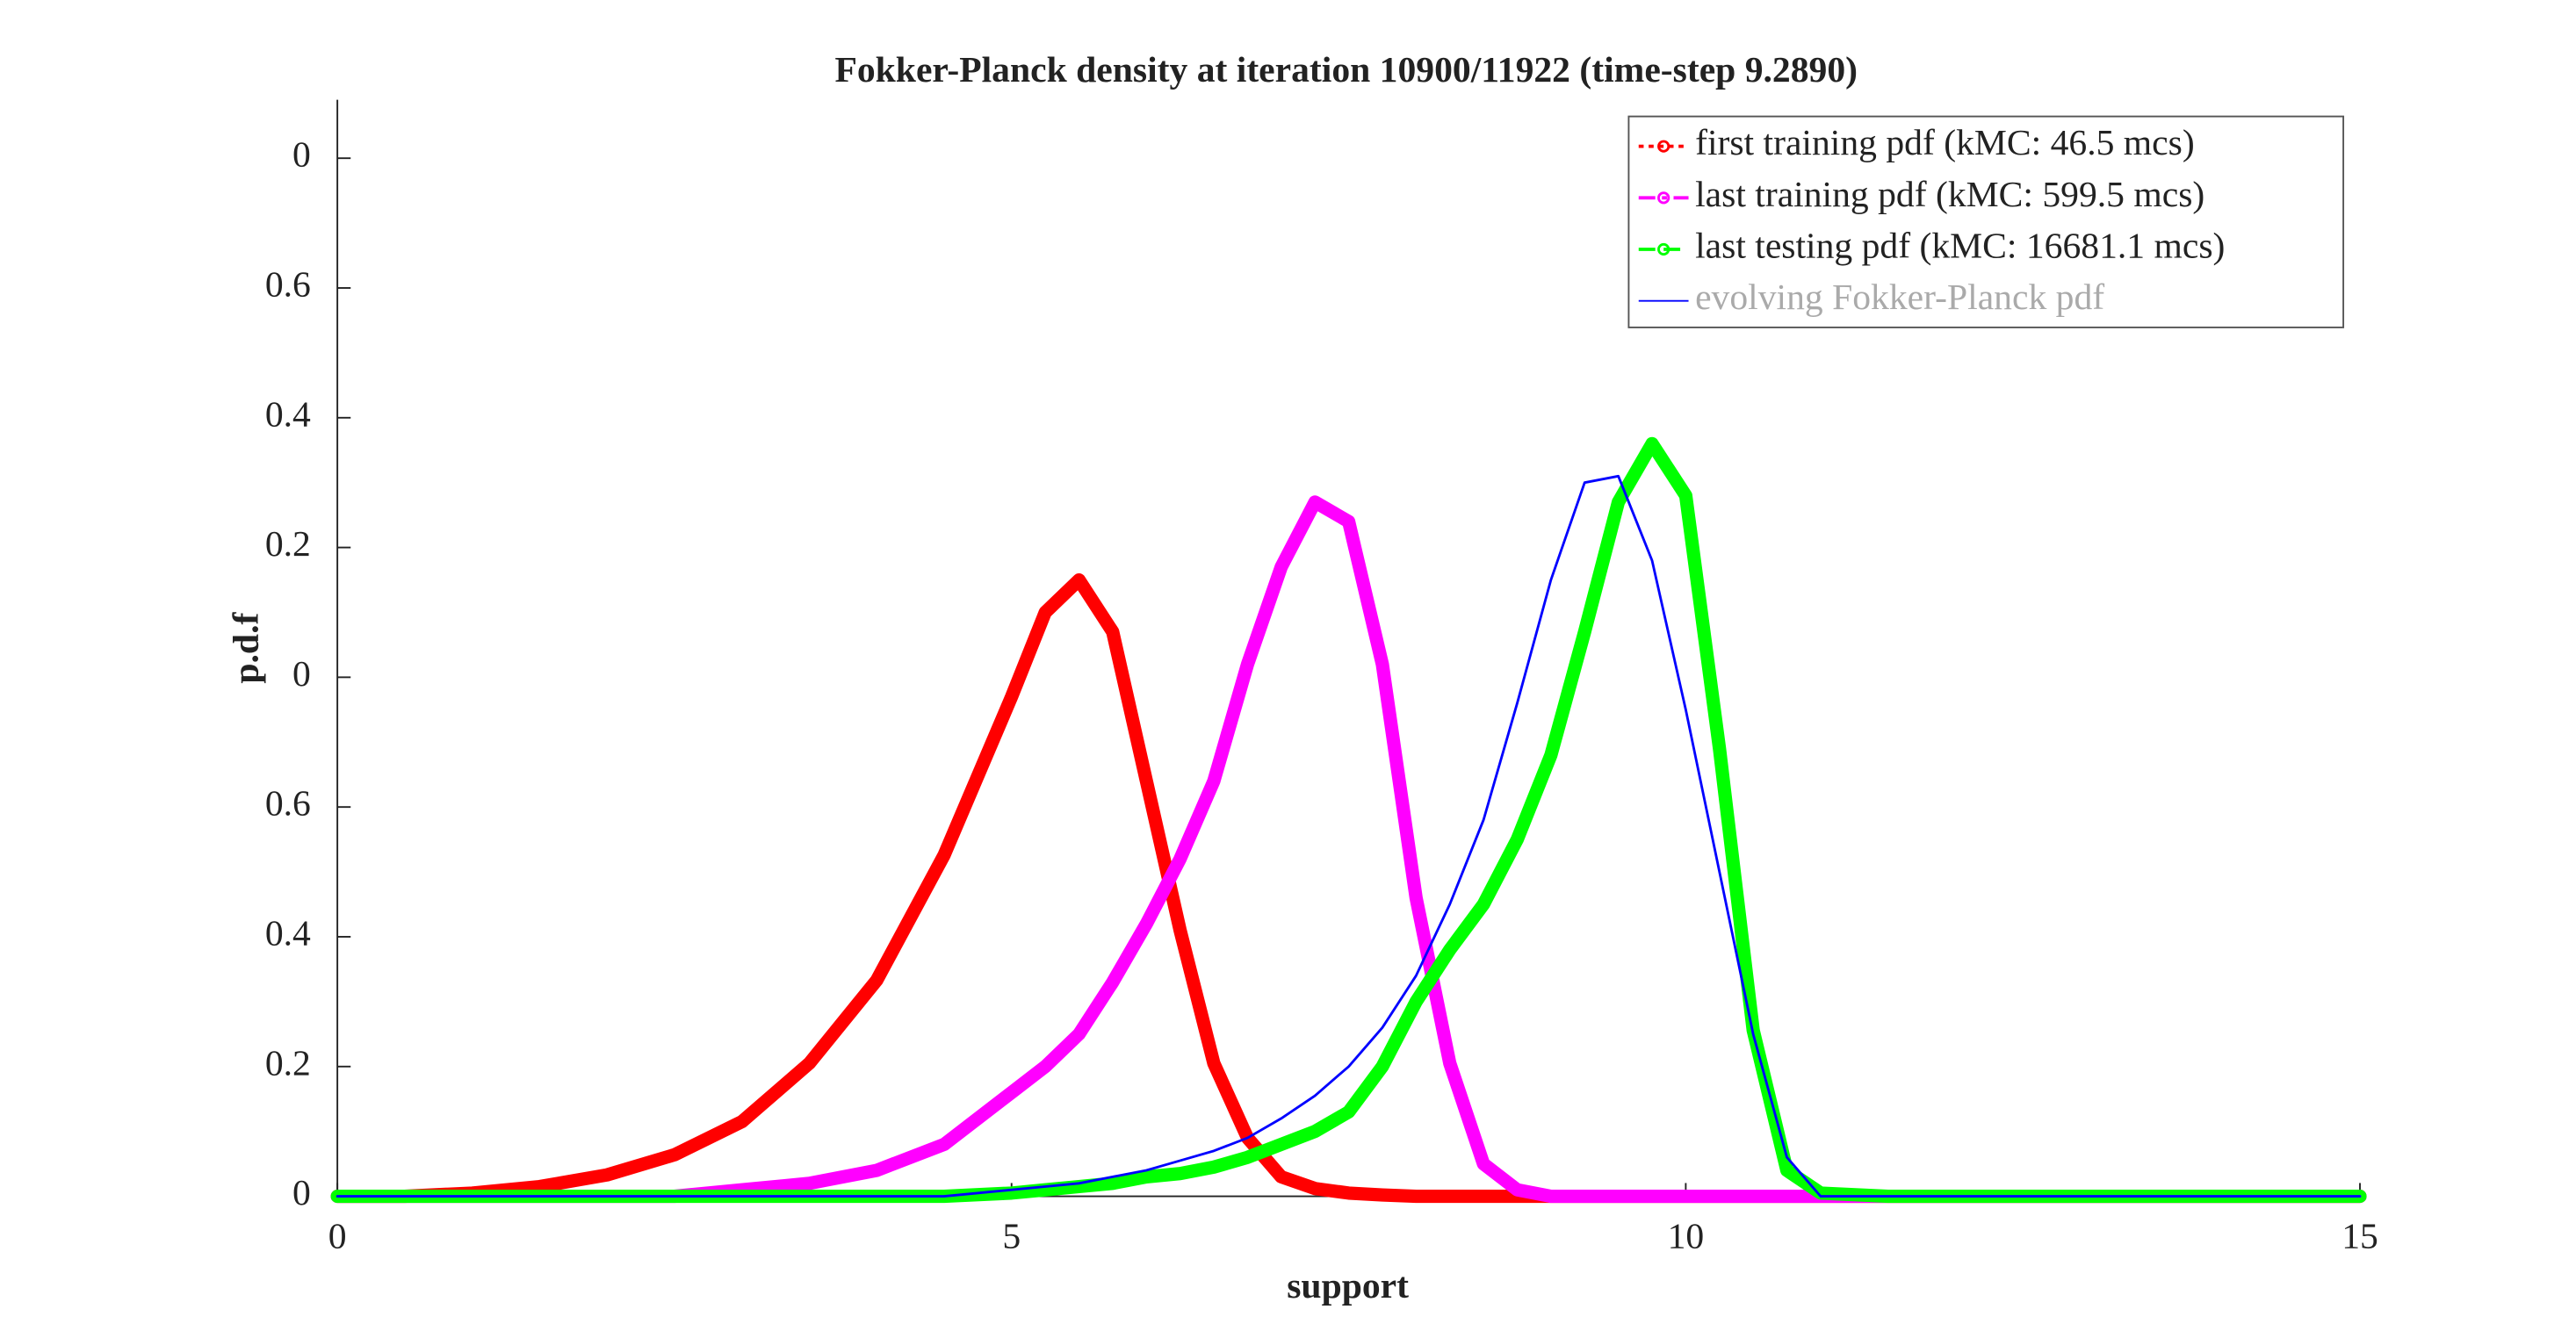 The image size is (2576, 1331). What do you see at coordinates (1945, 143) in the screenshot?
I see `legend-label: first training pdf (kMC: 46.5 mcs)` at bounding box center [1945, 143].